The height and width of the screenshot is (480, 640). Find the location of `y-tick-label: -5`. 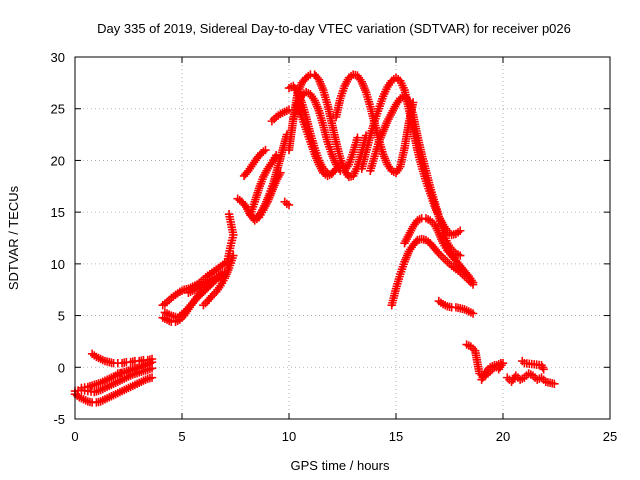

y-tick-label: -5 is located at coordinates (59, 419).